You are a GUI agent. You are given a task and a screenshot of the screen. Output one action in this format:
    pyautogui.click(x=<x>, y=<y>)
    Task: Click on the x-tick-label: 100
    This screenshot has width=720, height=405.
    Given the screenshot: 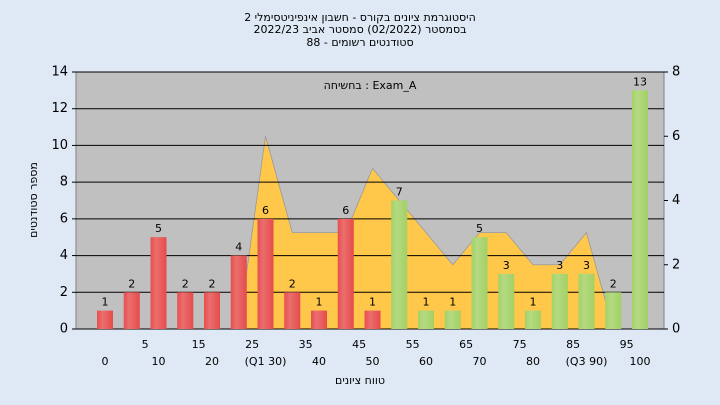 What is the action you would take?
    pyautogui.click(x=640, y=361)
    